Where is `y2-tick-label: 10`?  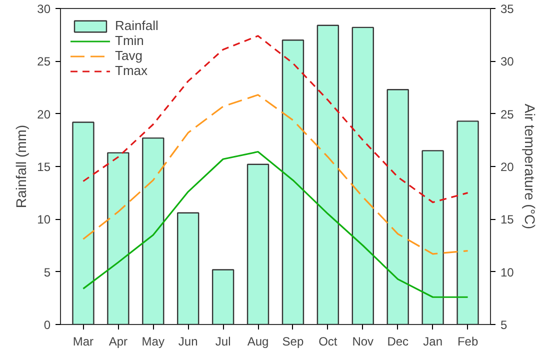
y2-tick-label: 10 is located at coordinates (507, 272).